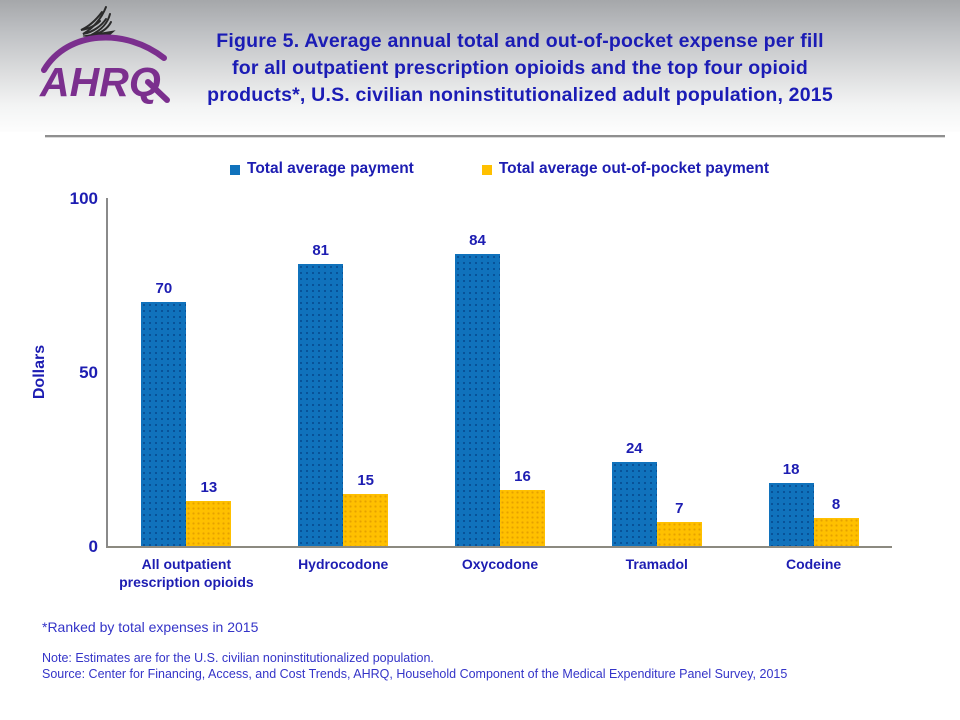 The width and height of the screenshot is (960, 720). I want to click on bar-value-label: 7, so click(679, 508).